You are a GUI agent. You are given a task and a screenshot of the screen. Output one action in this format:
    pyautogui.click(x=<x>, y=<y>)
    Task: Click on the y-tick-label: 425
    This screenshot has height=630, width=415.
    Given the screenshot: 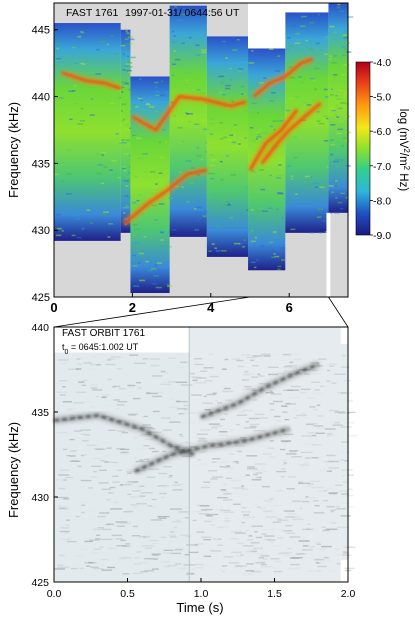 What is the action you would take?
    pyautogui.click(x=41, y=298)
    